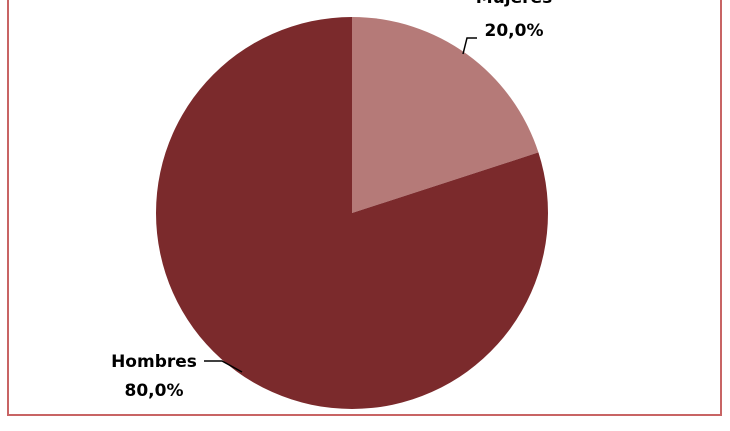  I want to click on slice-value-label-hombres: 80,0%, so click(154, 391).